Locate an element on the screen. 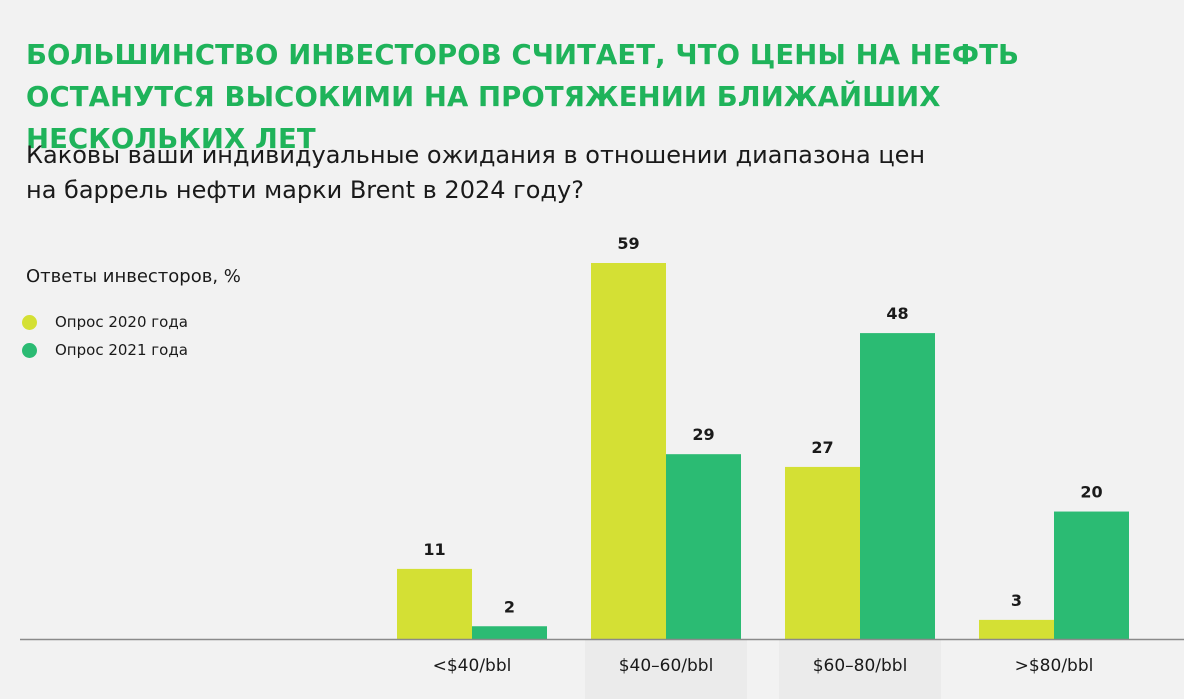 This screenshot has width=1184, height=699. bar-value-label: 2 is located at coordinates (509, 606).